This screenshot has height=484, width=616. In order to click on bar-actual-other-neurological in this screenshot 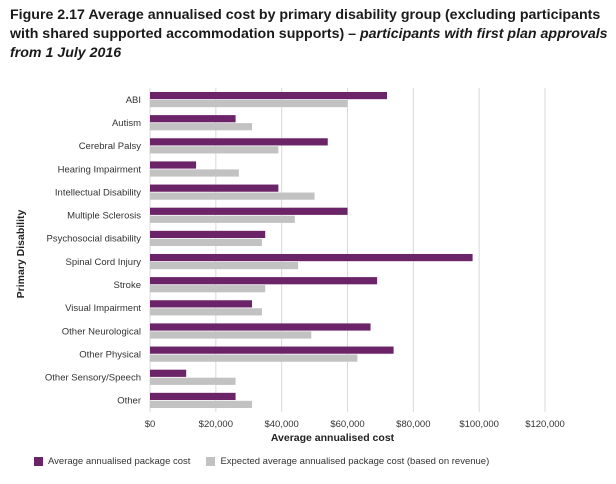, I will do `click(260, 327)`.